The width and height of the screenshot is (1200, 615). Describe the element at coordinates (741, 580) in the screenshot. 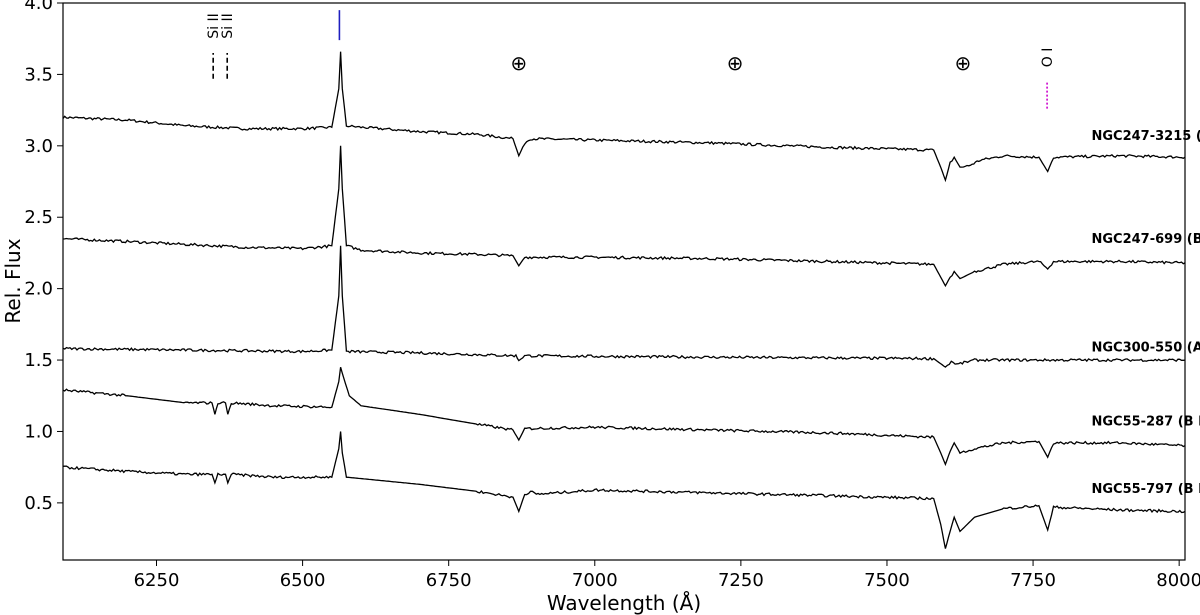

I see `x-tick-label-5: 7250` at that location.